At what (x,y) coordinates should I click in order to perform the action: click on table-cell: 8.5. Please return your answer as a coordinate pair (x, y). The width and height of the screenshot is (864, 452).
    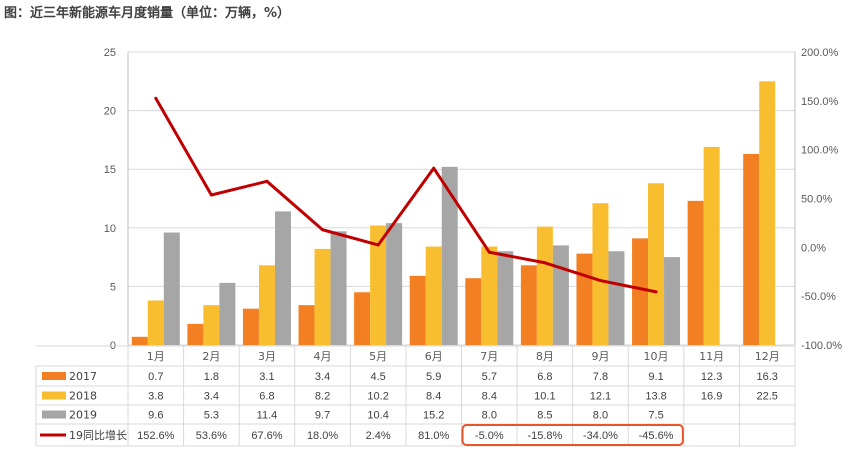
    Looking at the image, I should click on (544, 416).